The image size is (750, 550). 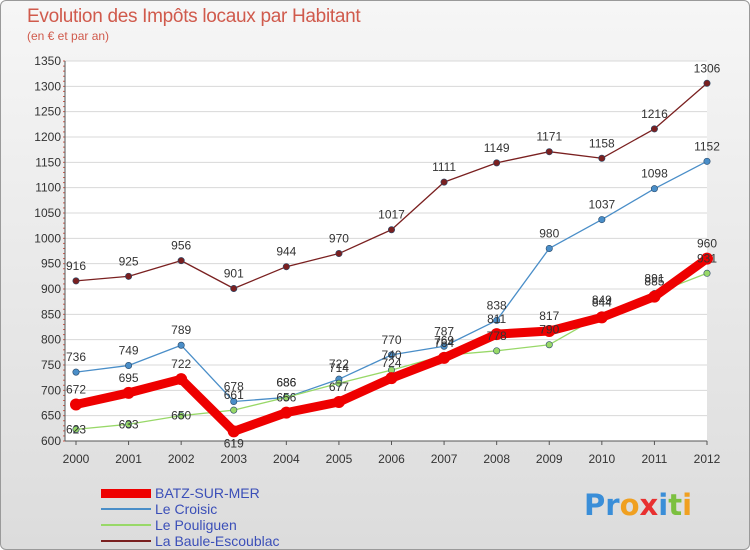 I want to click on data-label: 778, so click(x=497, y=336).